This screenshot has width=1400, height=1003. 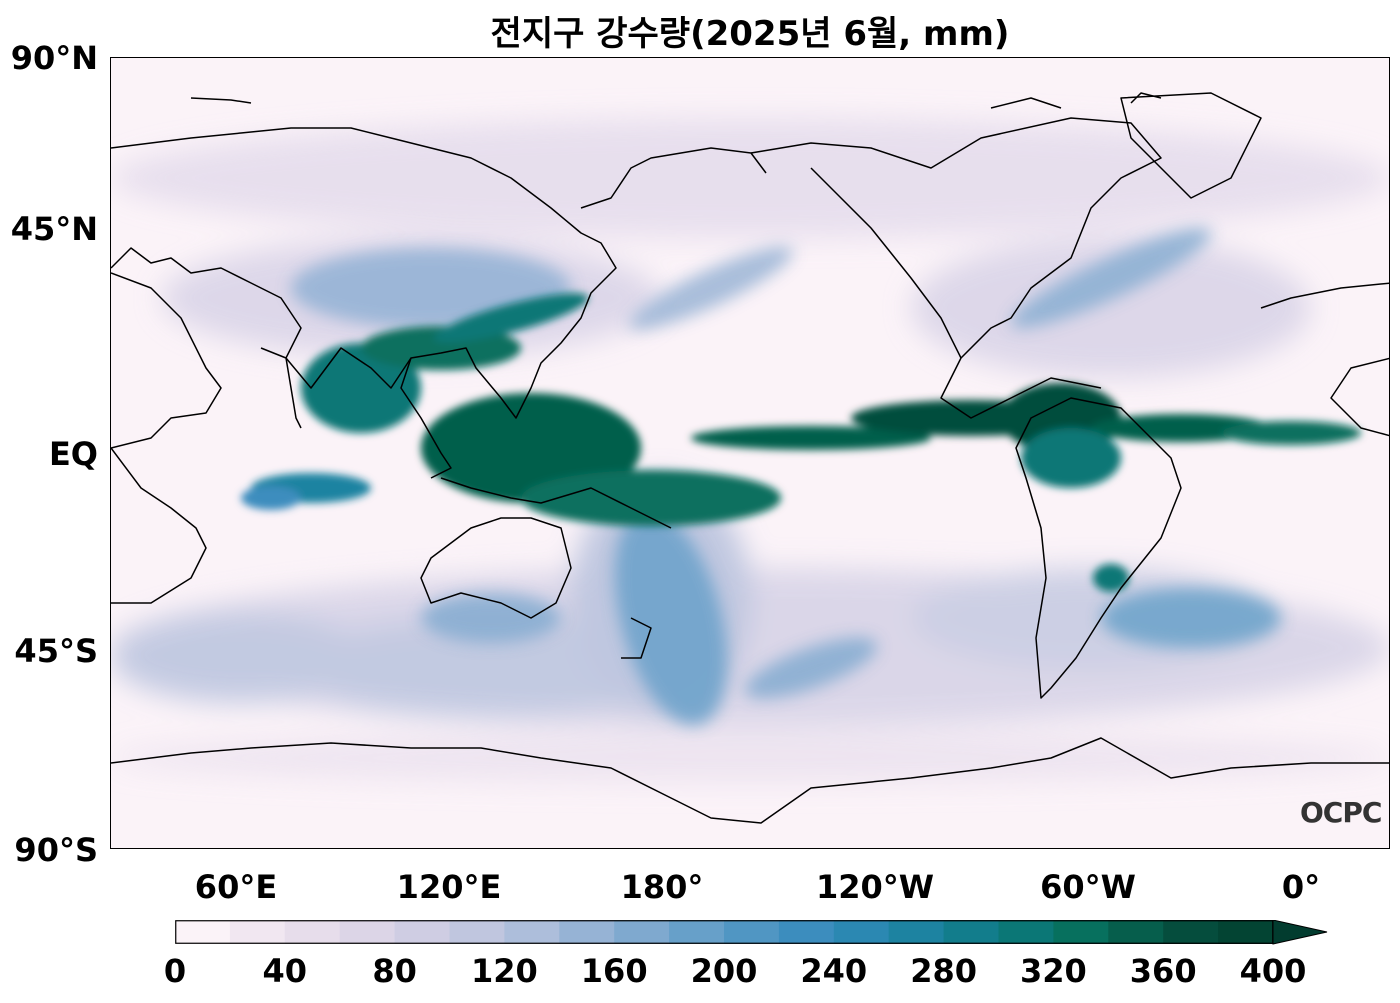 I want to click on coastline-australia, so click(x=496, y=568).